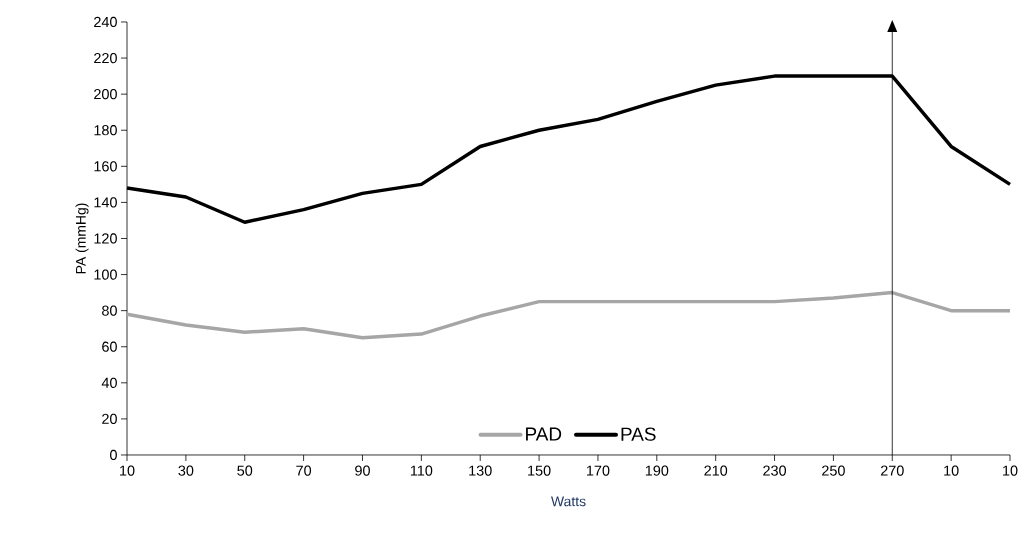 This screenshot has width=1026, height=543. What do you see at coordinates (304, 470) in the screenshot?
I see `x-tick-label: 70` at bounding box center [304, 470].